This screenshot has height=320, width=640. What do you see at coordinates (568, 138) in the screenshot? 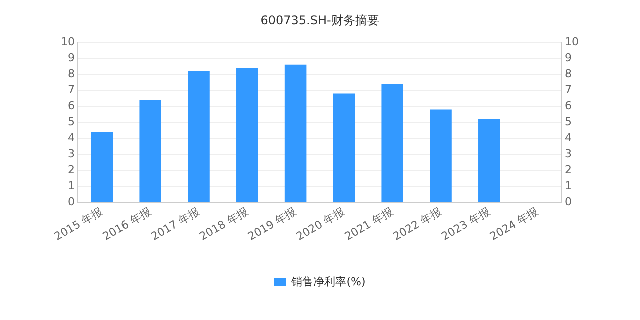
I see `y2-tick-label: 4` at bounding box center [568, 138].